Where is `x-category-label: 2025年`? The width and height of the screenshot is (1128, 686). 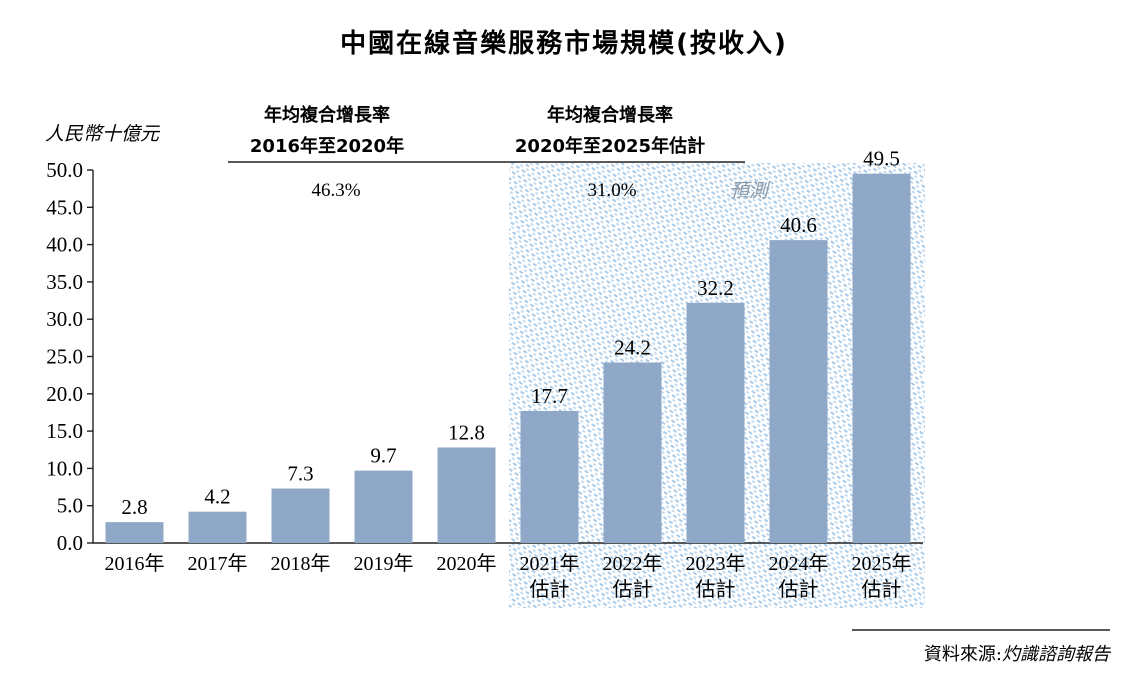 x-category-label: 2025年 is located at coordinates (882, 563).